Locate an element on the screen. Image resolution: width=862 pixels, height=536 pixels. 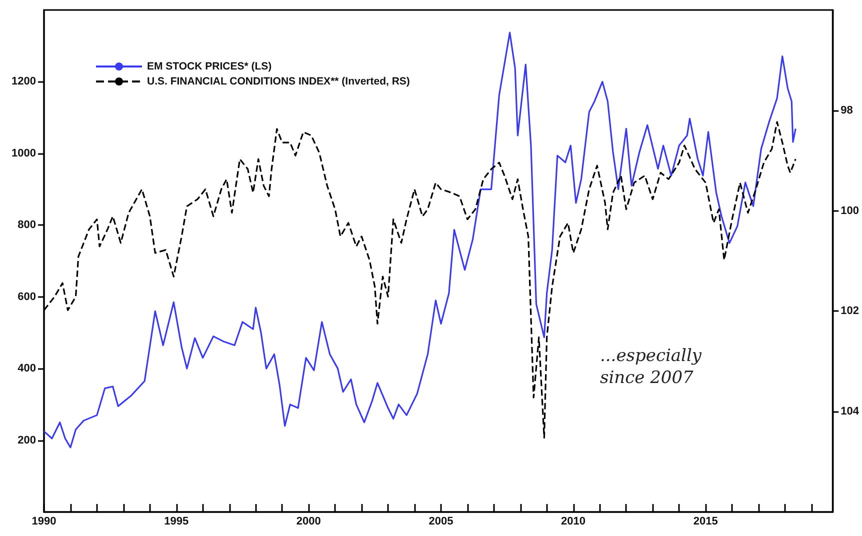
y-tick-label: 400 is located at coordinates (27, 368).